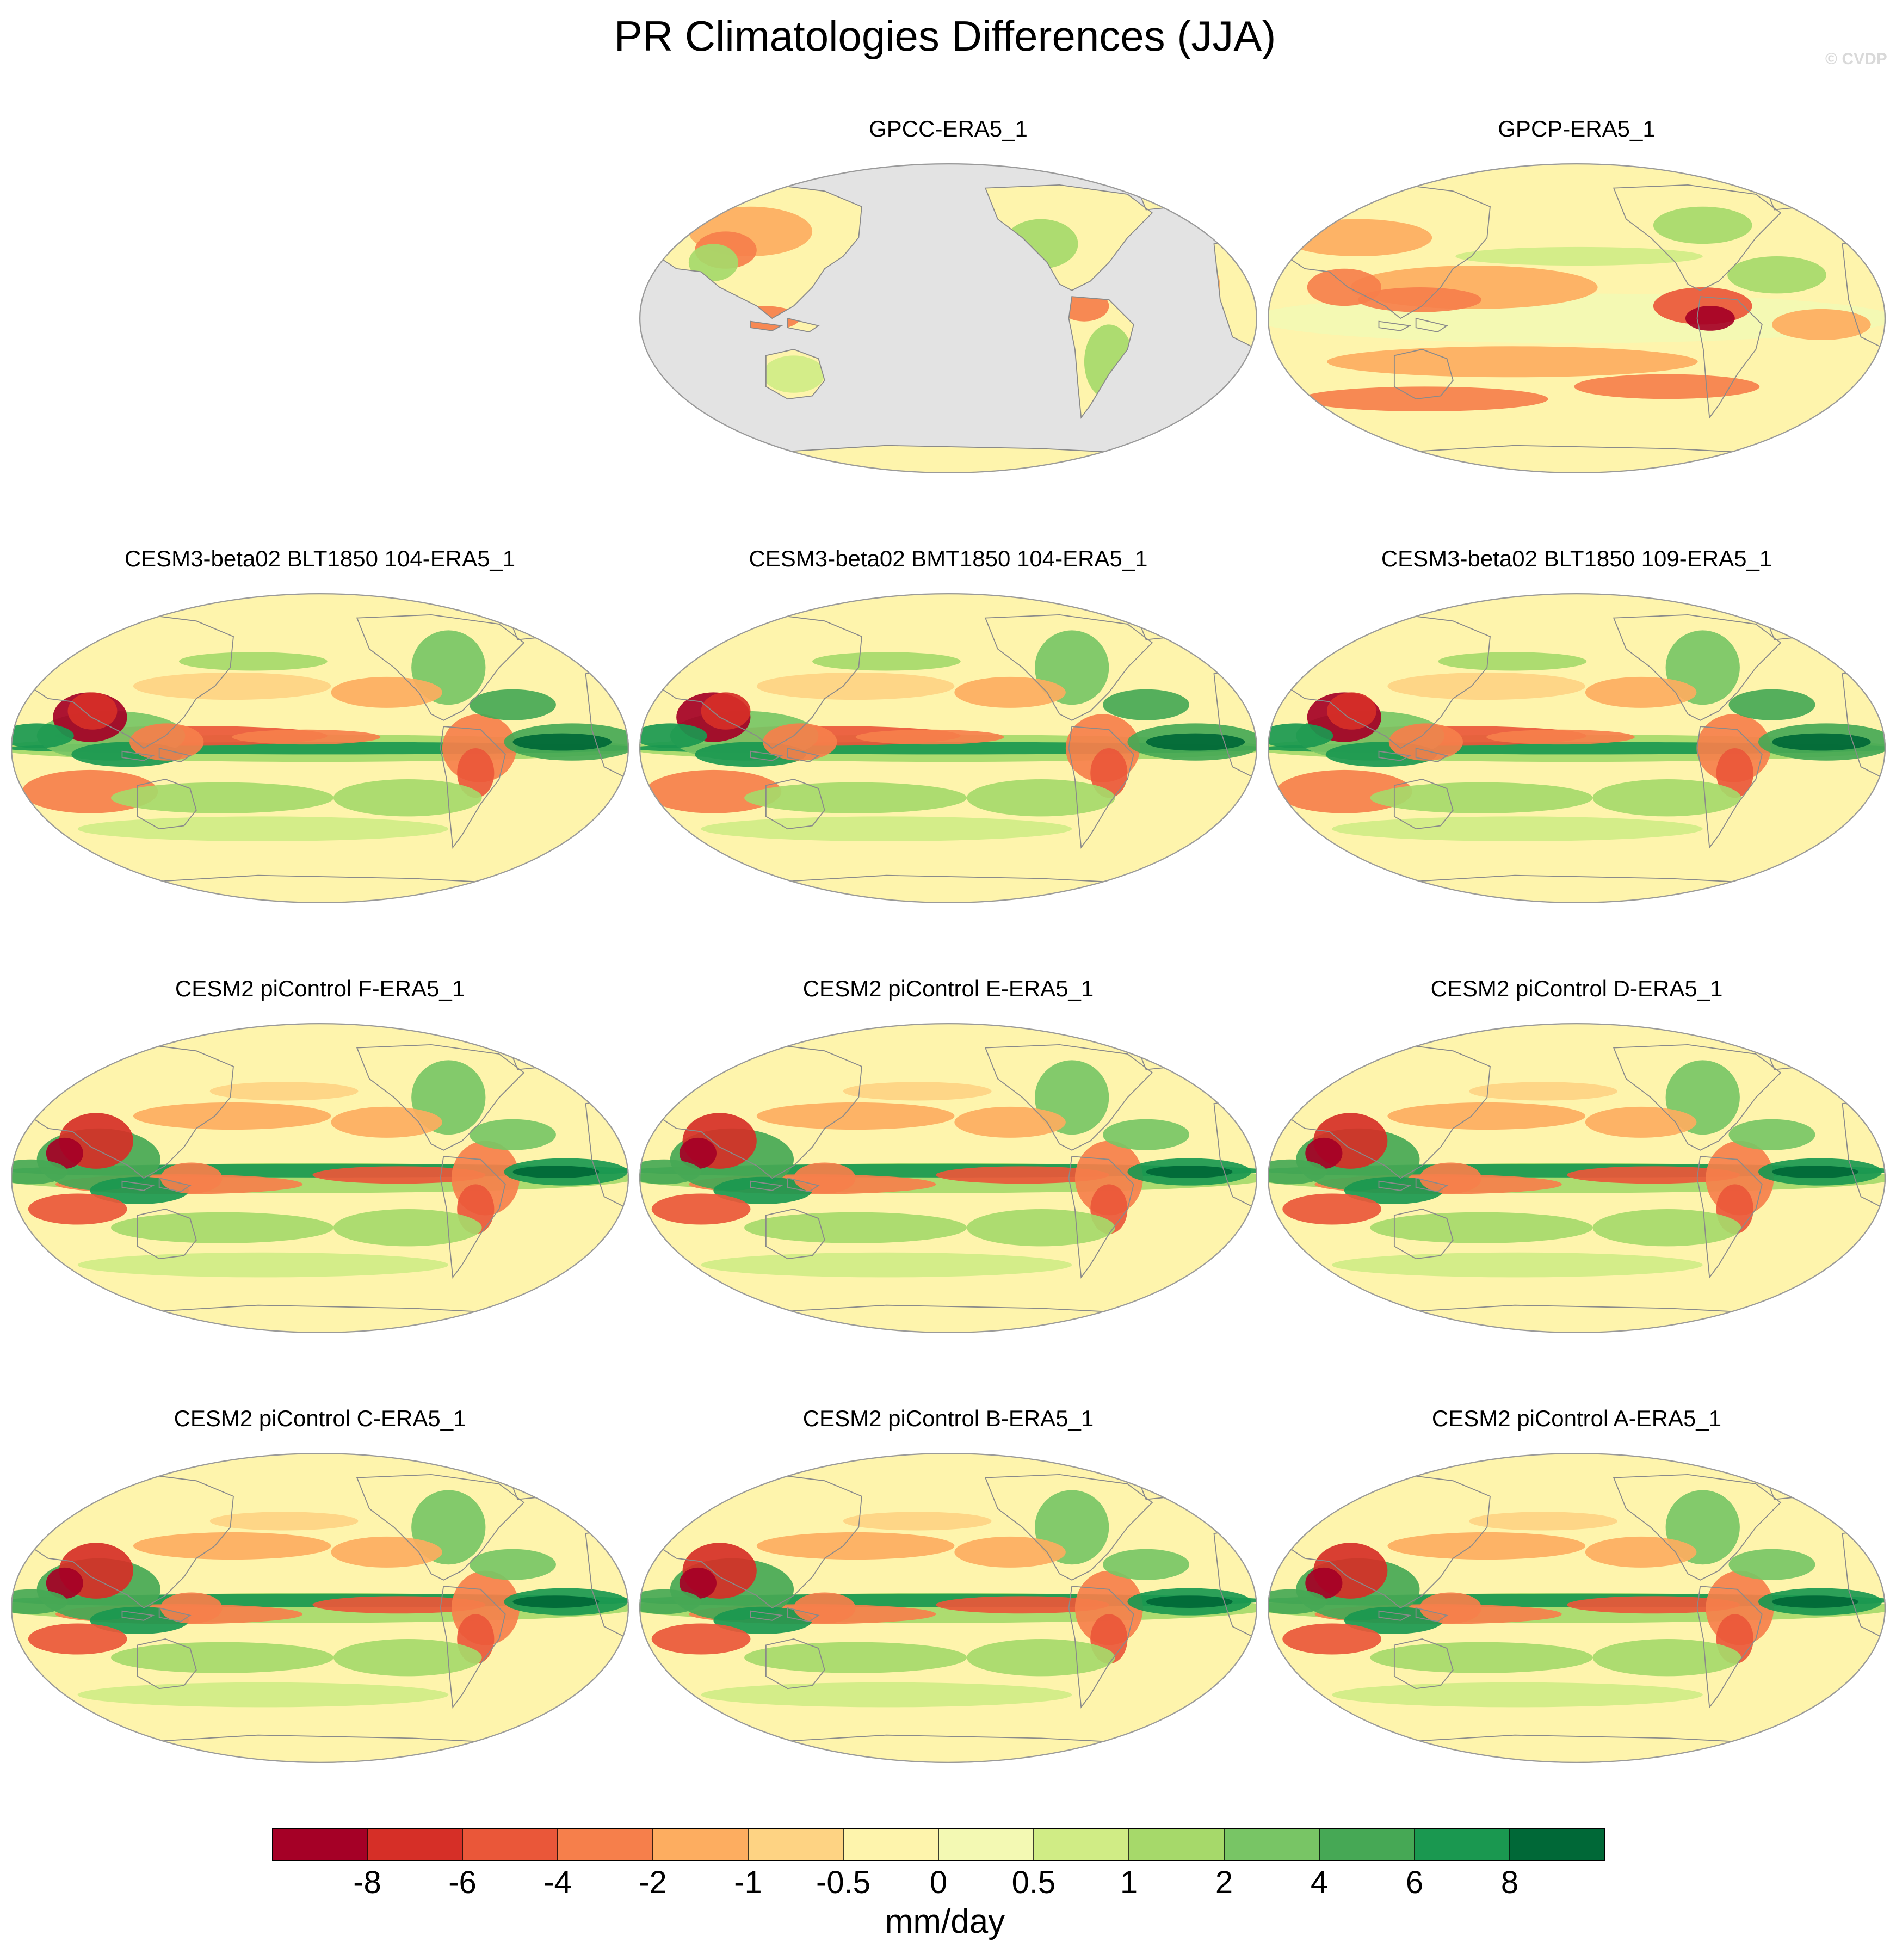 Image resolution: width=1890 pixels, height=1960 pixels. Describe the element at coordinates (653, 1882) in the screenshot. I see `colorbar-tick-label: -2` at that location.